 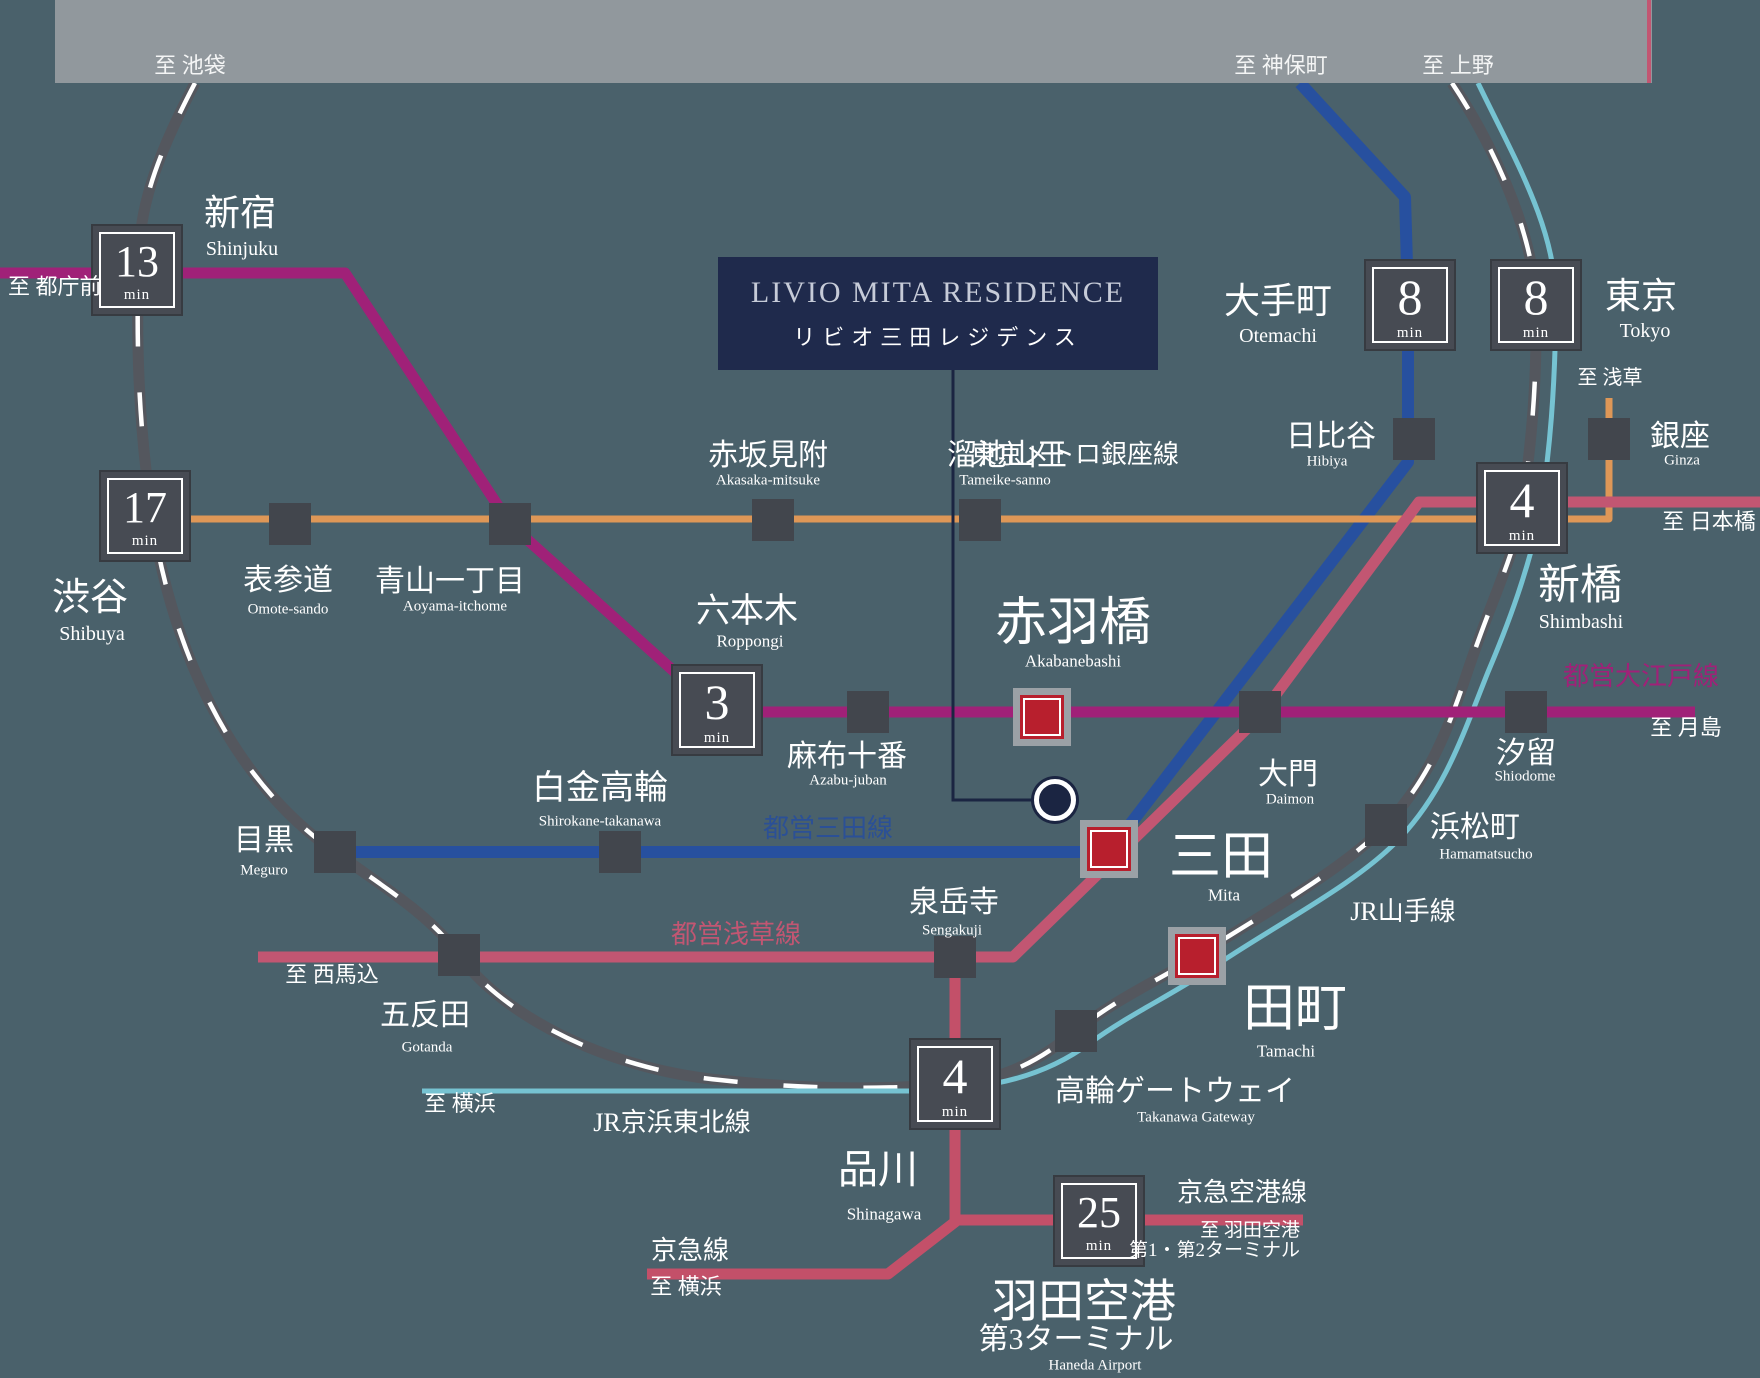 What do you see at coordinates (290, 524) in the screenshot?
I see `station-marker-omote-sando` at bounding box center [290, 524].